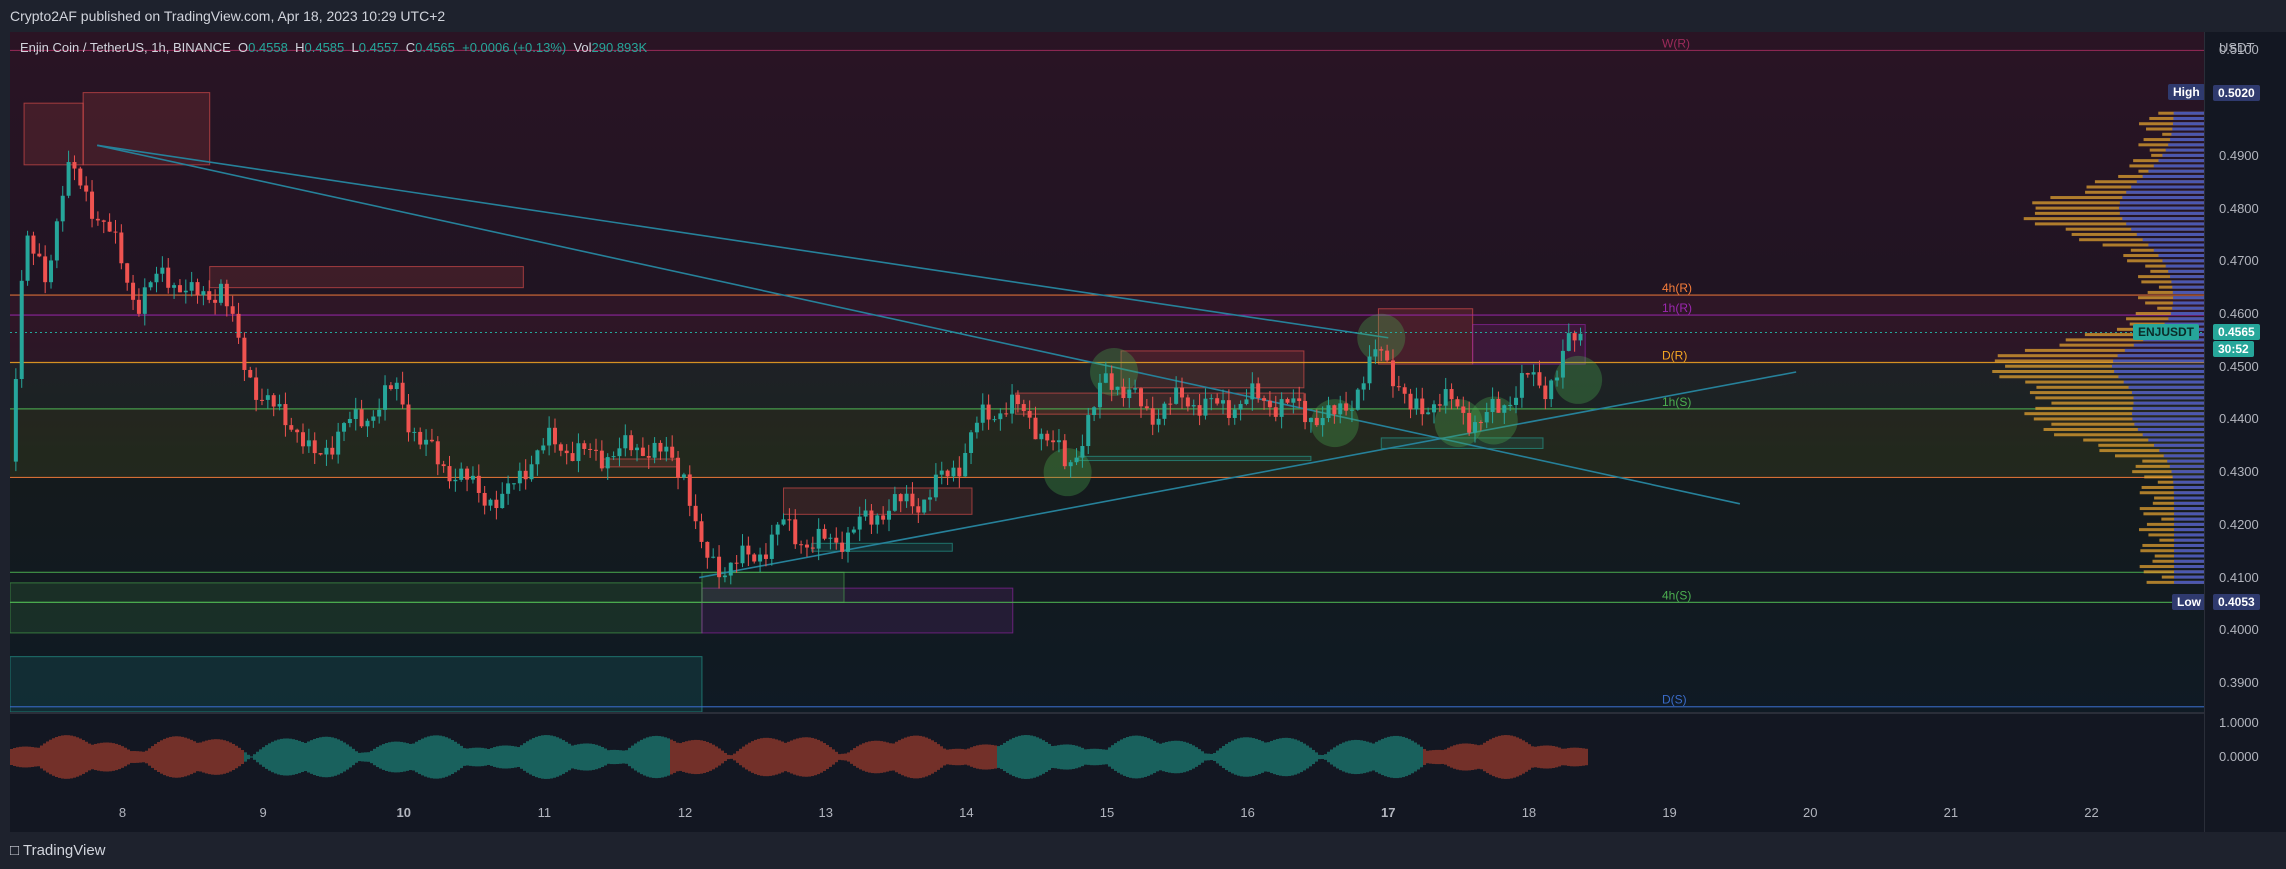  I want to click on level-label: D(S), so click(1674, 700).